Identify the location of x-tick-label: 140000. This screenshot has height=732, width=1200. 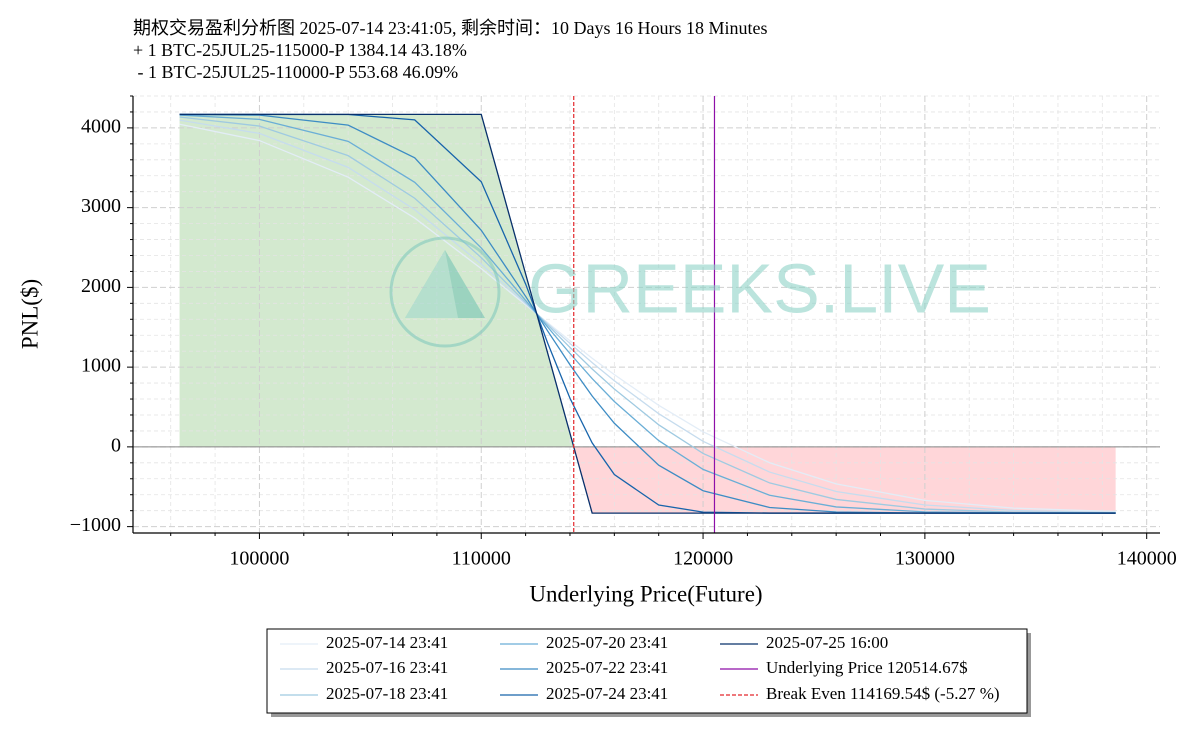
(1147, 559).